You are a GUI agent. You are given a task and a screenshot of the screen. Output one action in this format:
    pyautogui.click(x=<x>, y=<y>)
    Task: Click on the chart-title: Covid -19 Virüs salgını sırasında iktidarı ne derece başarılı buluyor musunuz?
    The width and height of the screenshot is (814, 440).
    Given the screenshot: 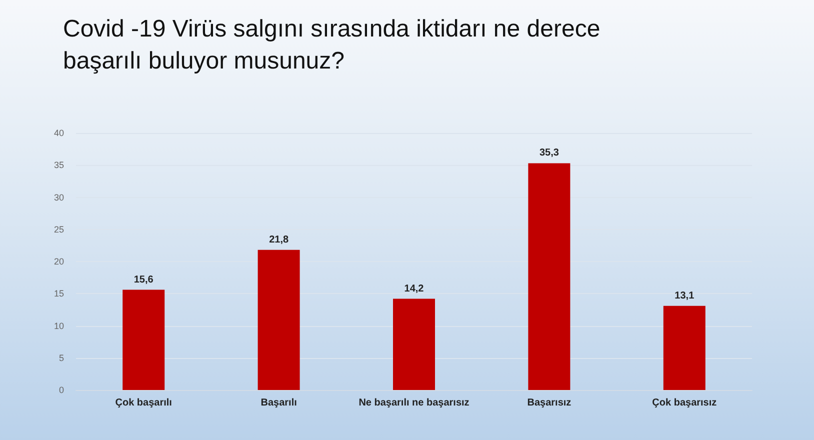 What is the action you would take?
    pyautogui.click(x=335, y=45)
    